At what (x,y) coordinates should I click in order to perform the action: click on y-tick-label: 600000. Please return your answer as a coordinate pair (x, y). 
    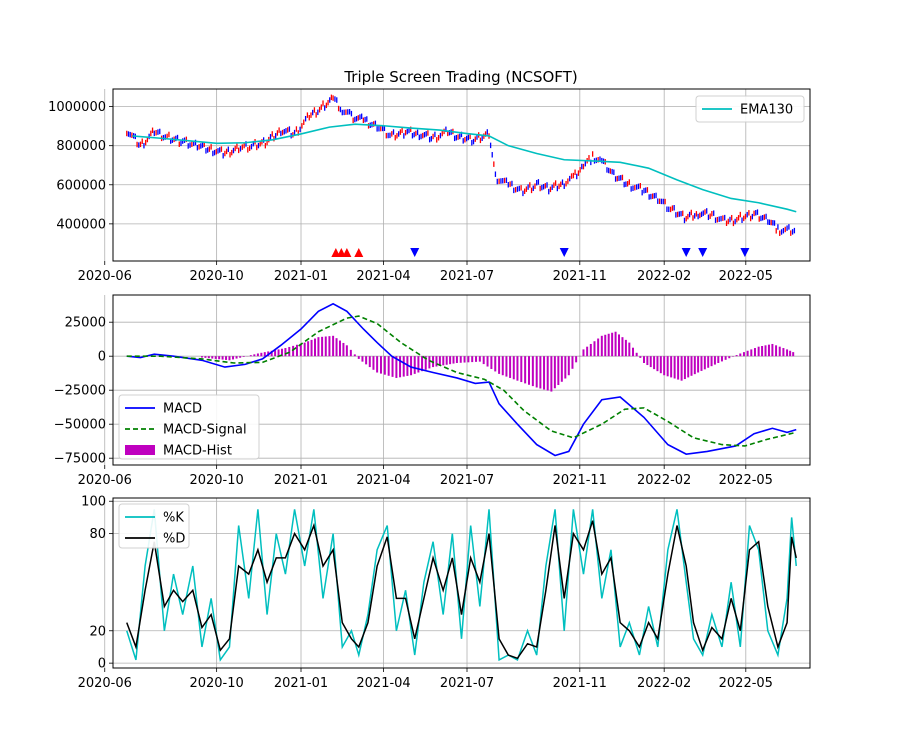
    Looking at the image, I should click on (81, 185).